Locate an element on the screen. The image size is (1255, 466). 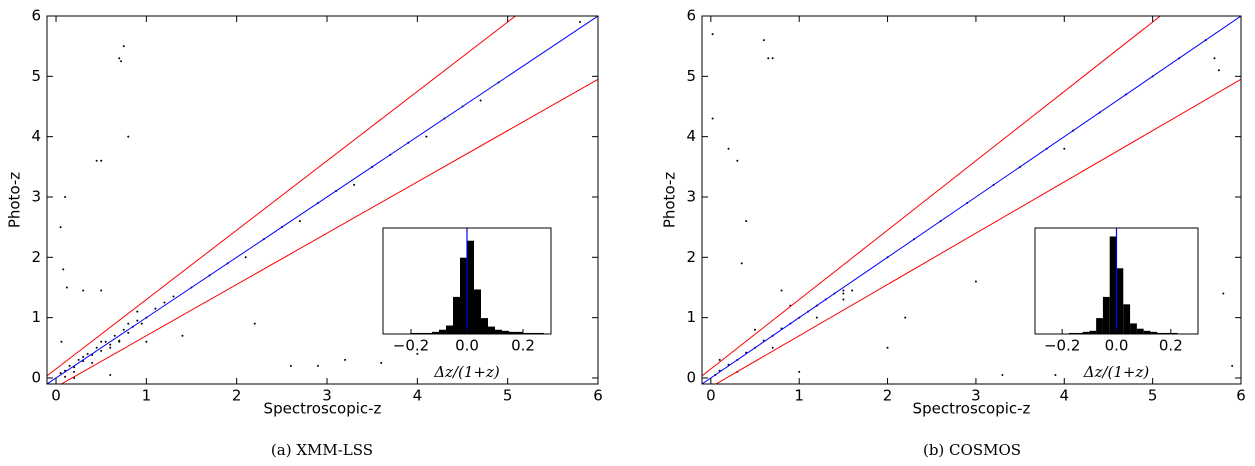
x-tick-label: 0 is located at coordinates (56, 396).